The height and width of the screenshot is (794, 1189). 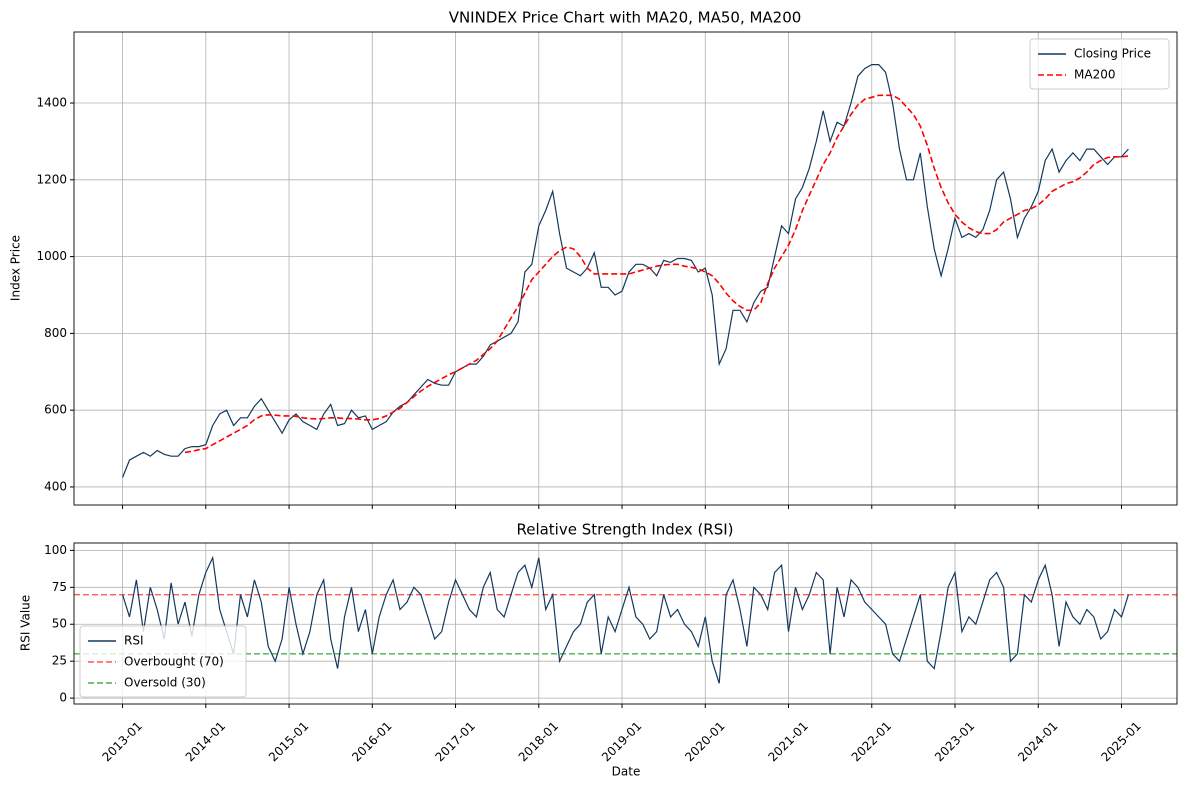 I want to click on x-axis-label: Date, so click(x=626, y=772).